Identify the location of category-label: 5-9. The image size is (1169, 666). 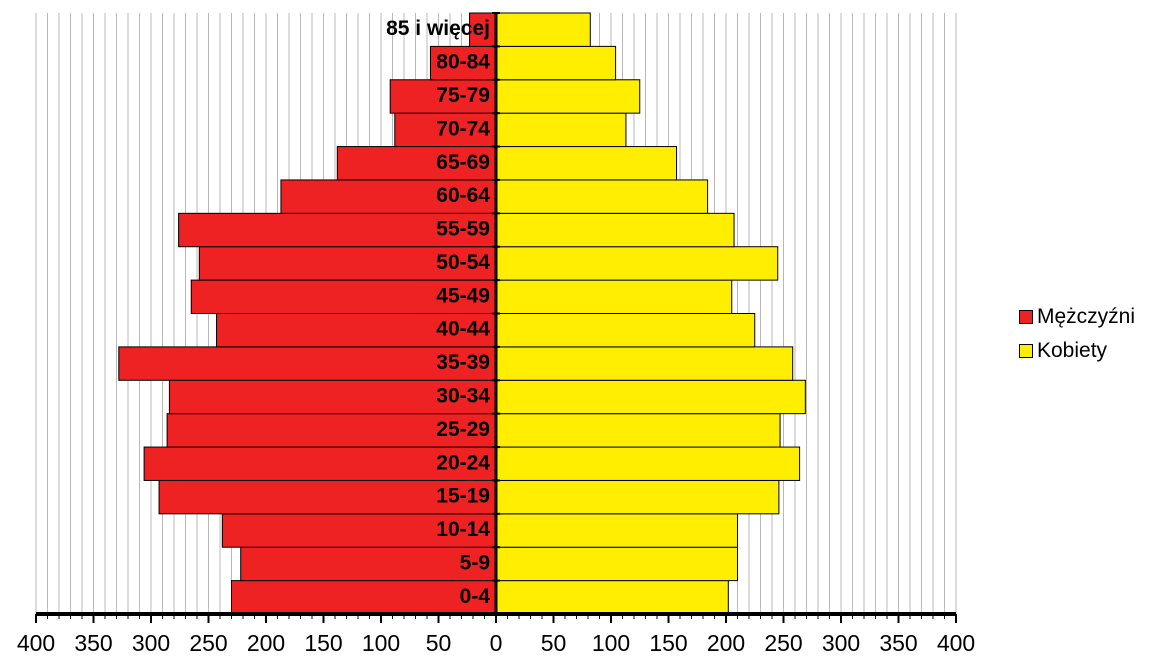
(475, 562).